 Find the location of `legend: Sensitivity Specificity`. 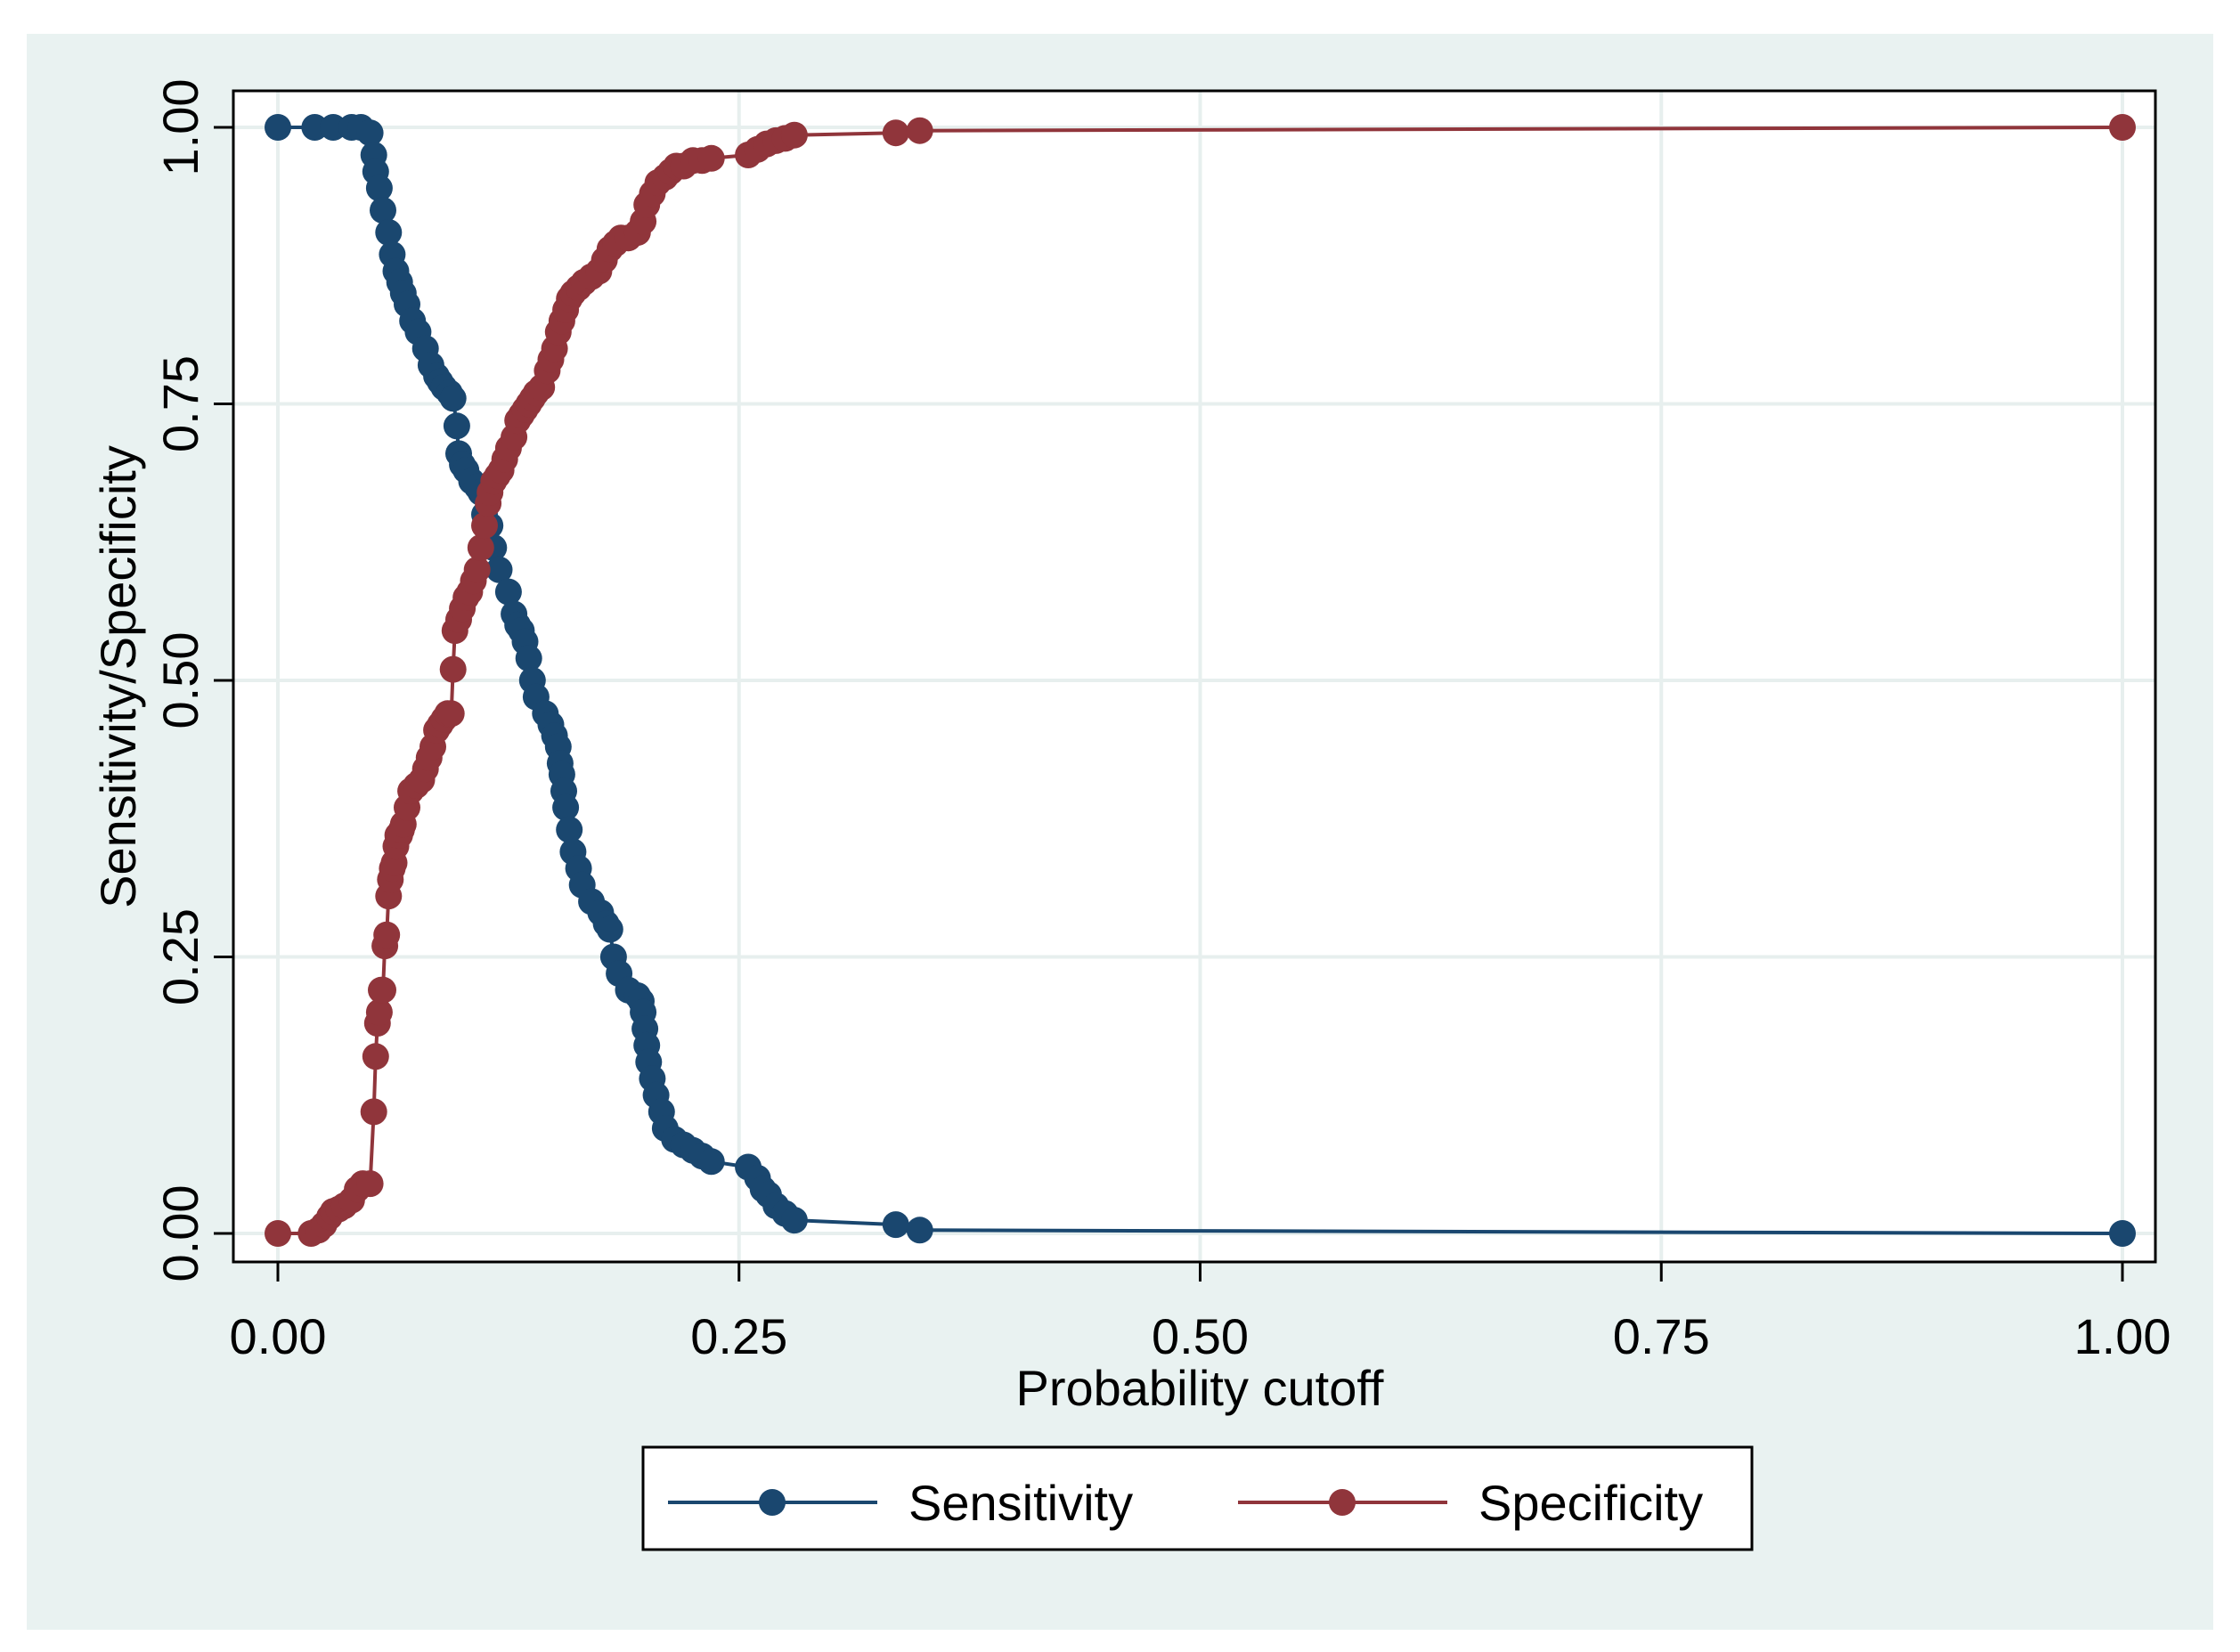

legend: Sensitivity Specificity is located at coordinates (1198, 1498).